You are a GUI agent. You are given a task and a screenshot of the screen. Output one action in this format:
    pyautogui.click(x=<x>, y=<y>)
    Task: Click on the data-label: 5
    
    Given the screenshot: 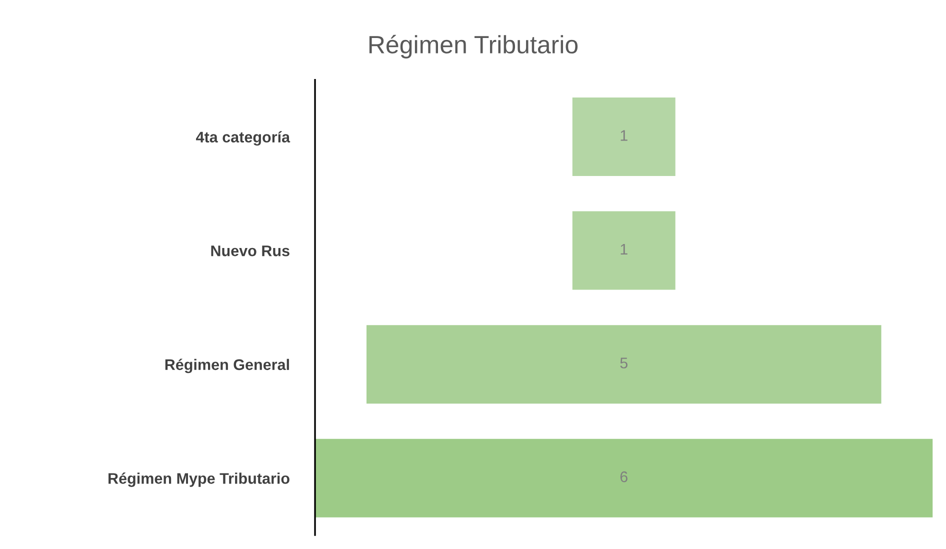 What is the action you would take?
    pyautogui.click(x=624, y=363)
    